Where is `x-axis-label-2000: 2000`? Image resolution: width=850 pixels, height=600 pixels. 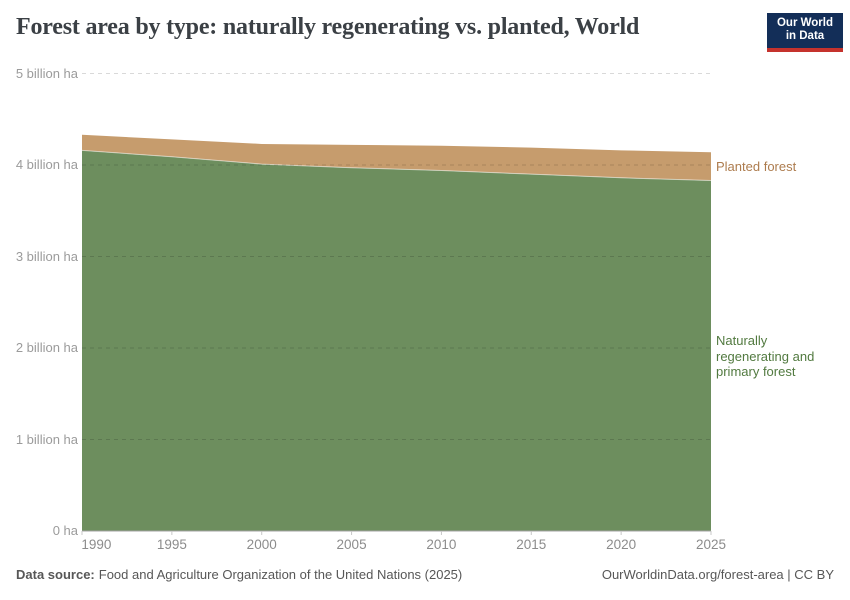 x-axis-label-2000: 2000 is located at coordinates (261, 544).